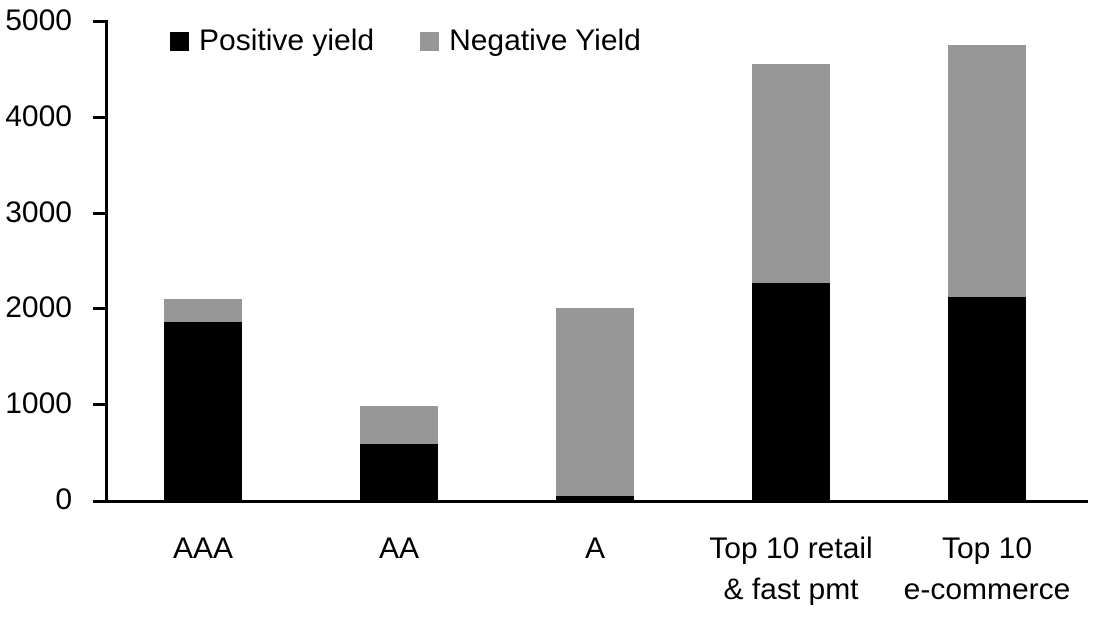 Image resolution: width=1102 pixels, height=618 pixels. Describe the element at coordinates (430, 41) in the screenshot. I see `negative-yield-swatch-icon` at that location.